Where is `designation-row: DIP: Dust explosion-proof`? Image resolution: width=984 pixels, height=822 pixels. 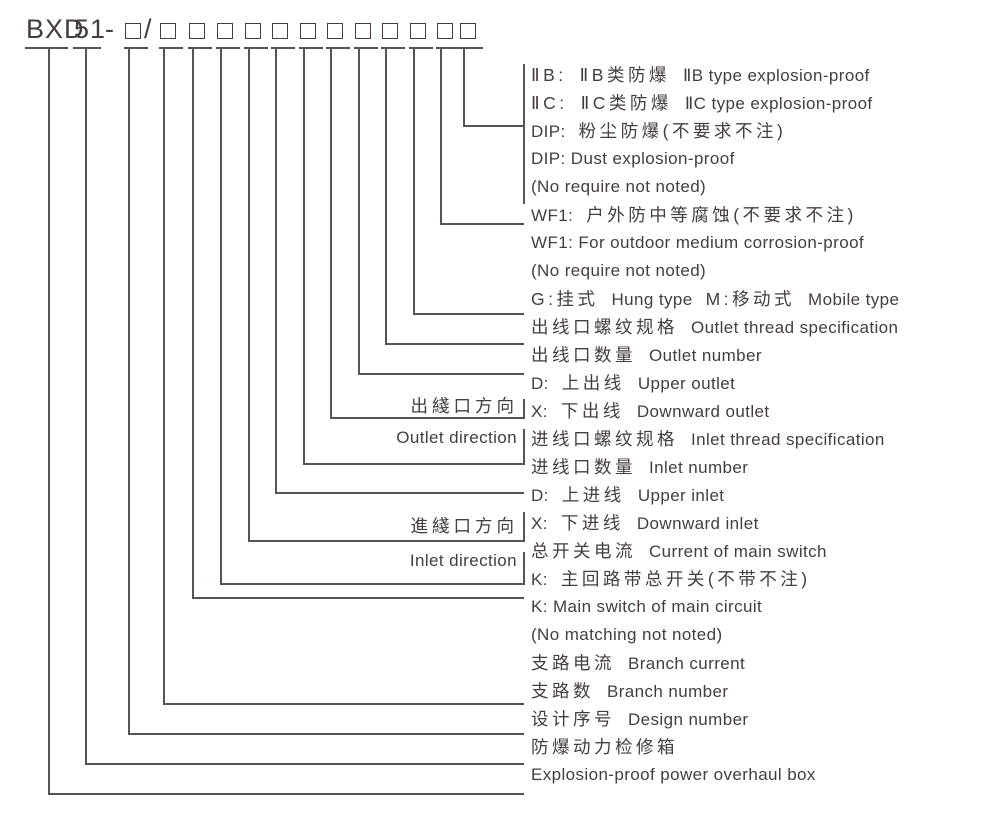
designation-row: DIP: Dust explosion-proof is located at coordinates (633, 159).